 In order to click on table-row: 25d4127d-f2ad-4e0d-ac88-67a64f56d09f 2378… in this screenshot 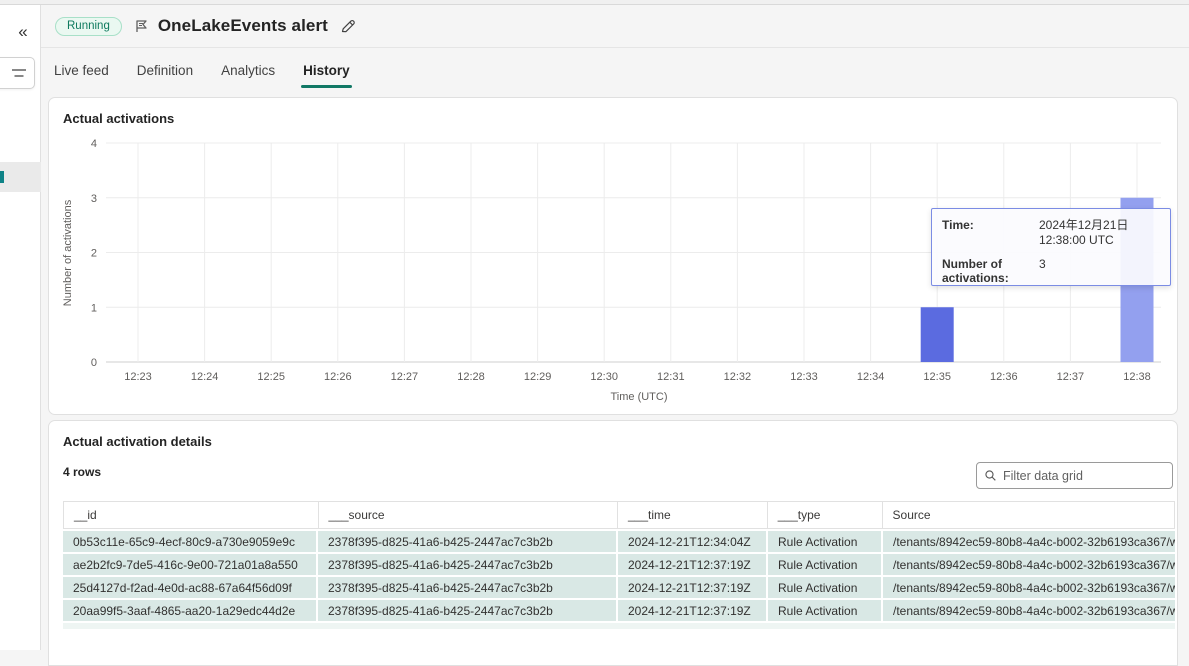, I will do `click(619, 587)`.